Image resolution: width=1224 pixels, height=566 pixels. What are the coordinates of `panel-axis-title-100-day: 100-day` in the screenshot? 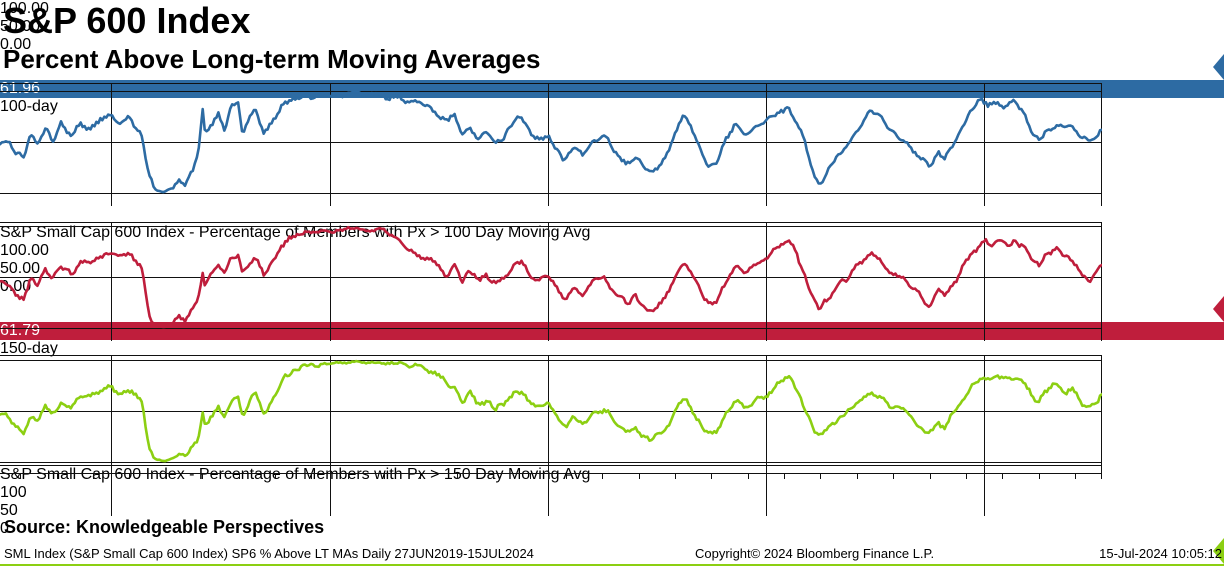 It's located at (29, 106).